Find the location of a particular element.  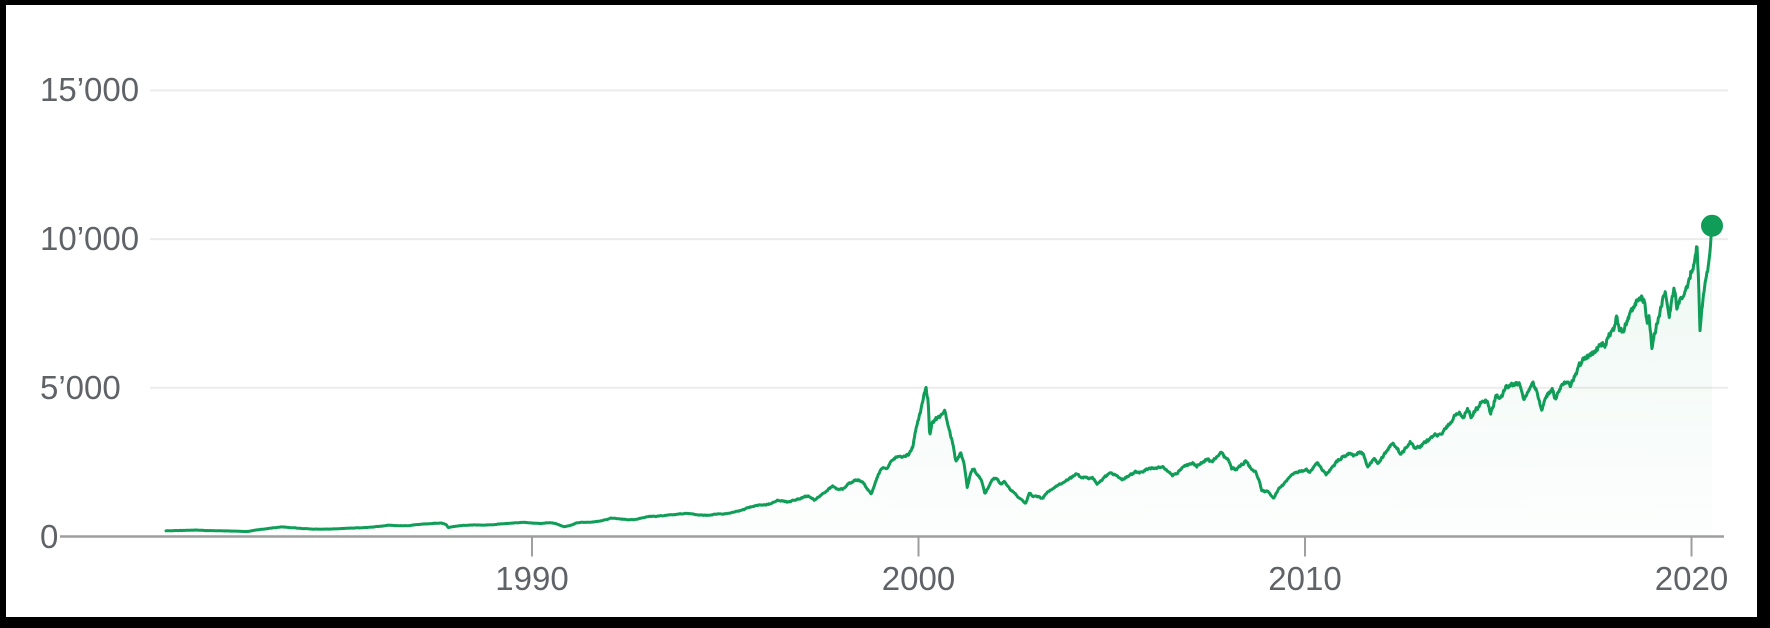

y-axis-label-5000: 5’000 is located at coordinates (80, 387).